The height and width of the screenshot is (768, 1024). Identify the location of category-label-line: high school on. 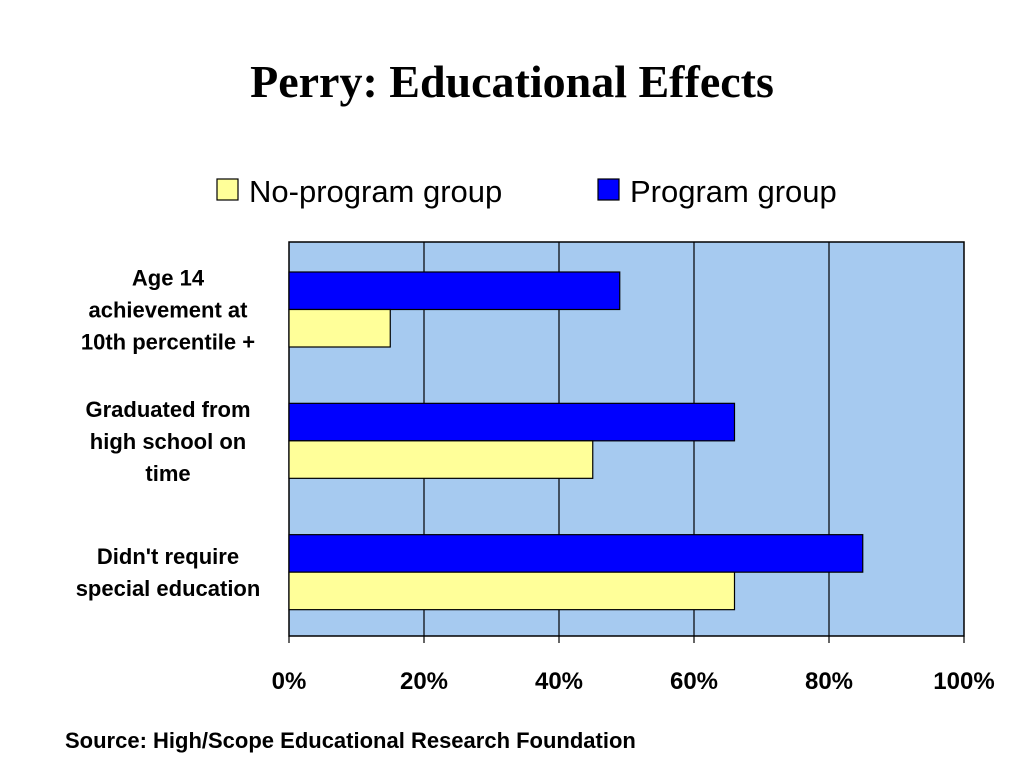
(168, 441).